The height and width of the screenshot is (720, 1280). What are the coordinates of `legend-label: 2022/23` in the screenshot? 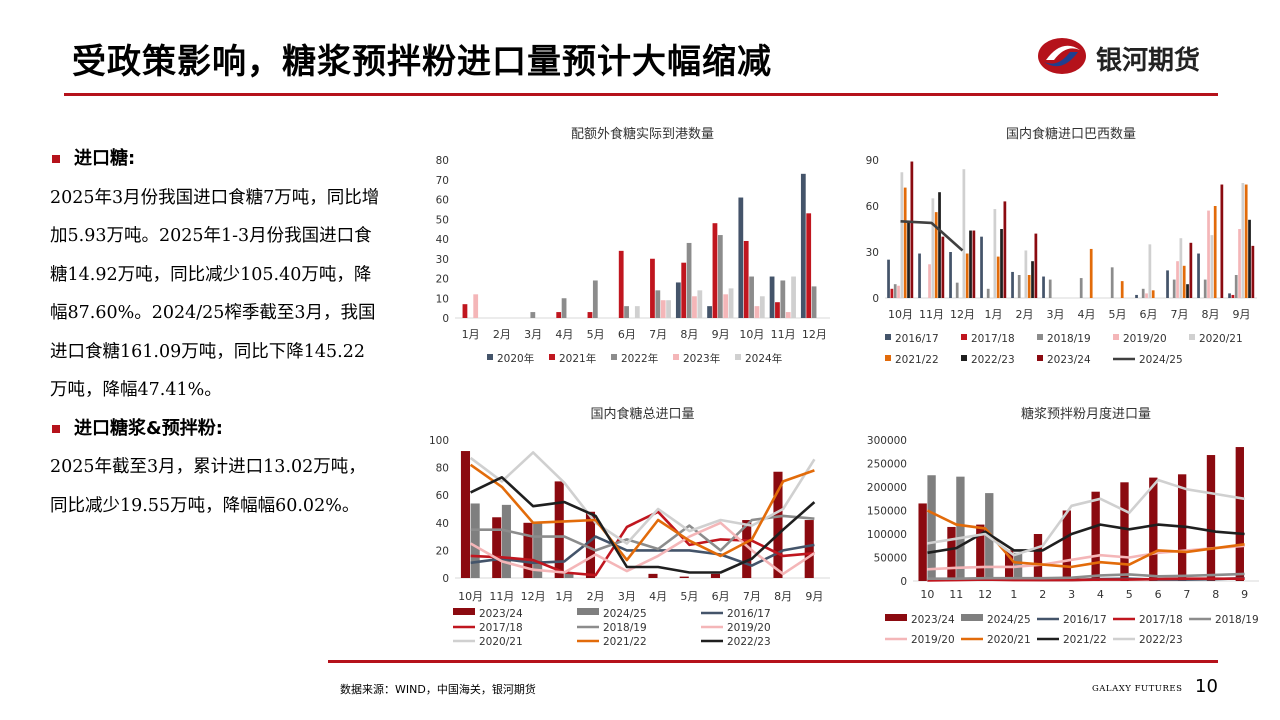 It's located at (1161, 640).